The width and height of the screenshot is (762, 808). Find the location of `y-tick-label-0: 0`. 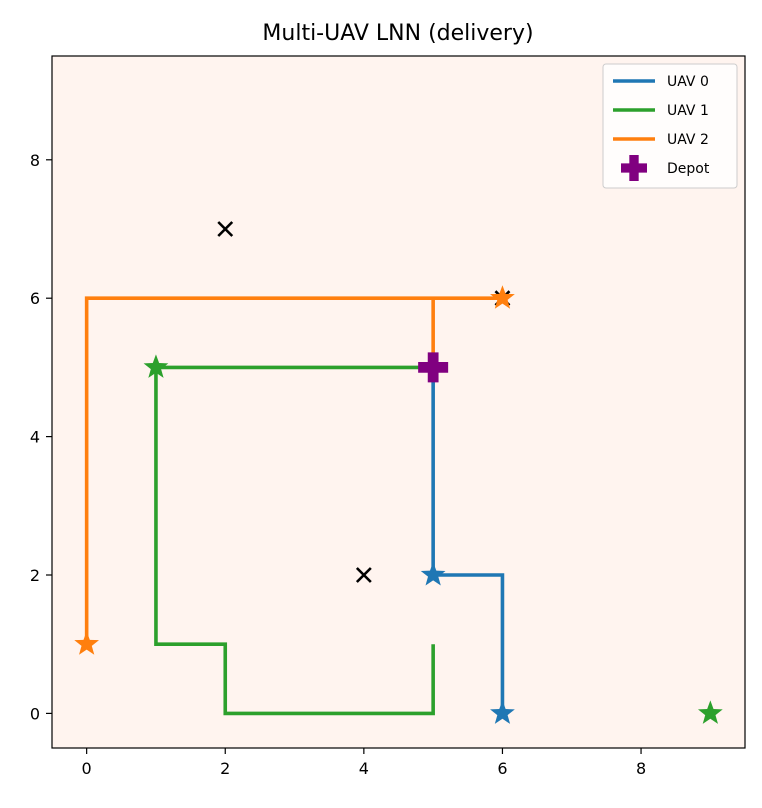

y-tick-label-0: 0 is located at coordinates (35, 713).